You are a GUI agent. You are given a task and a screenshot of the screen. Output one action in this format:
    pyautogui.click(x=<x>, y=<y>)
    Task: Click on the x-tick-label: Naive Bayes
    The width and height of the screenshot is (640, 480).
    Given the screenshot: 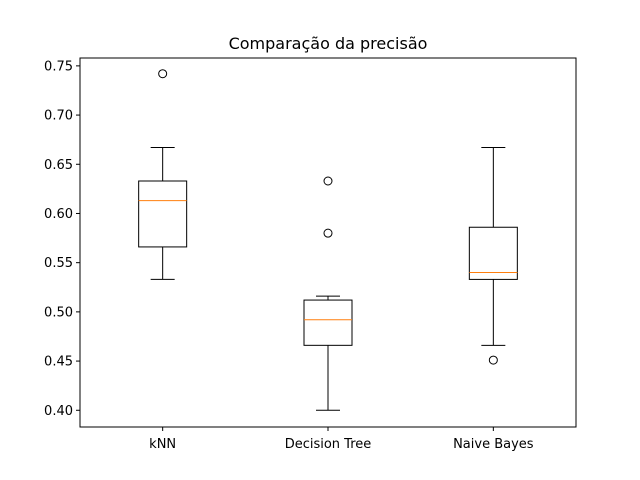 What is the action you would take?
    pyautogui.click(x=493, y=444)
    